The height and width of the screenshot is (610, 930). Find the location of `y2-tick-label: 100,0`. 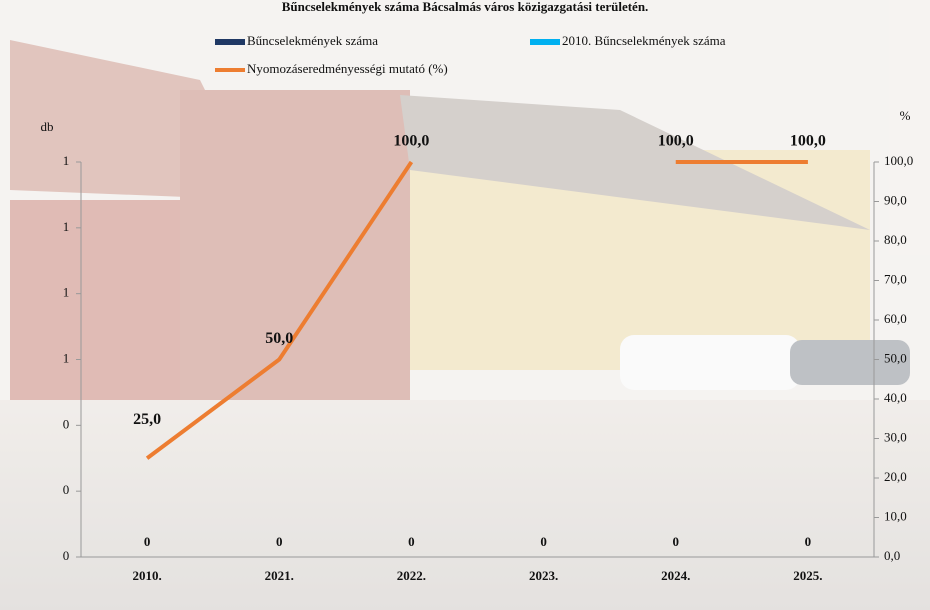

y2-tick-label: 100,0 is located at coordinates (898, 160).